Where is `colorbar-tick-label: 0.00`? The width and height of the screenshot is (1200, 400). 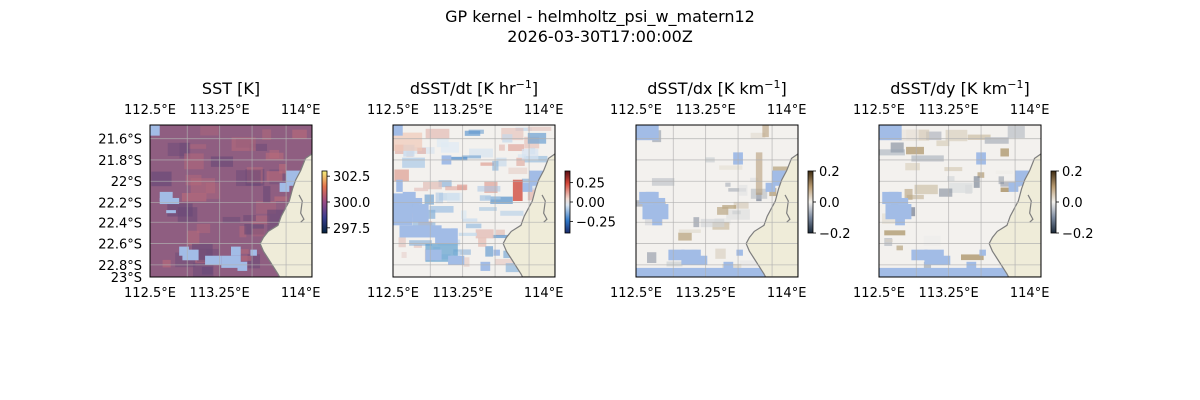 colorbar-tick-label: 0.00 is located at coordinates (590, 203).